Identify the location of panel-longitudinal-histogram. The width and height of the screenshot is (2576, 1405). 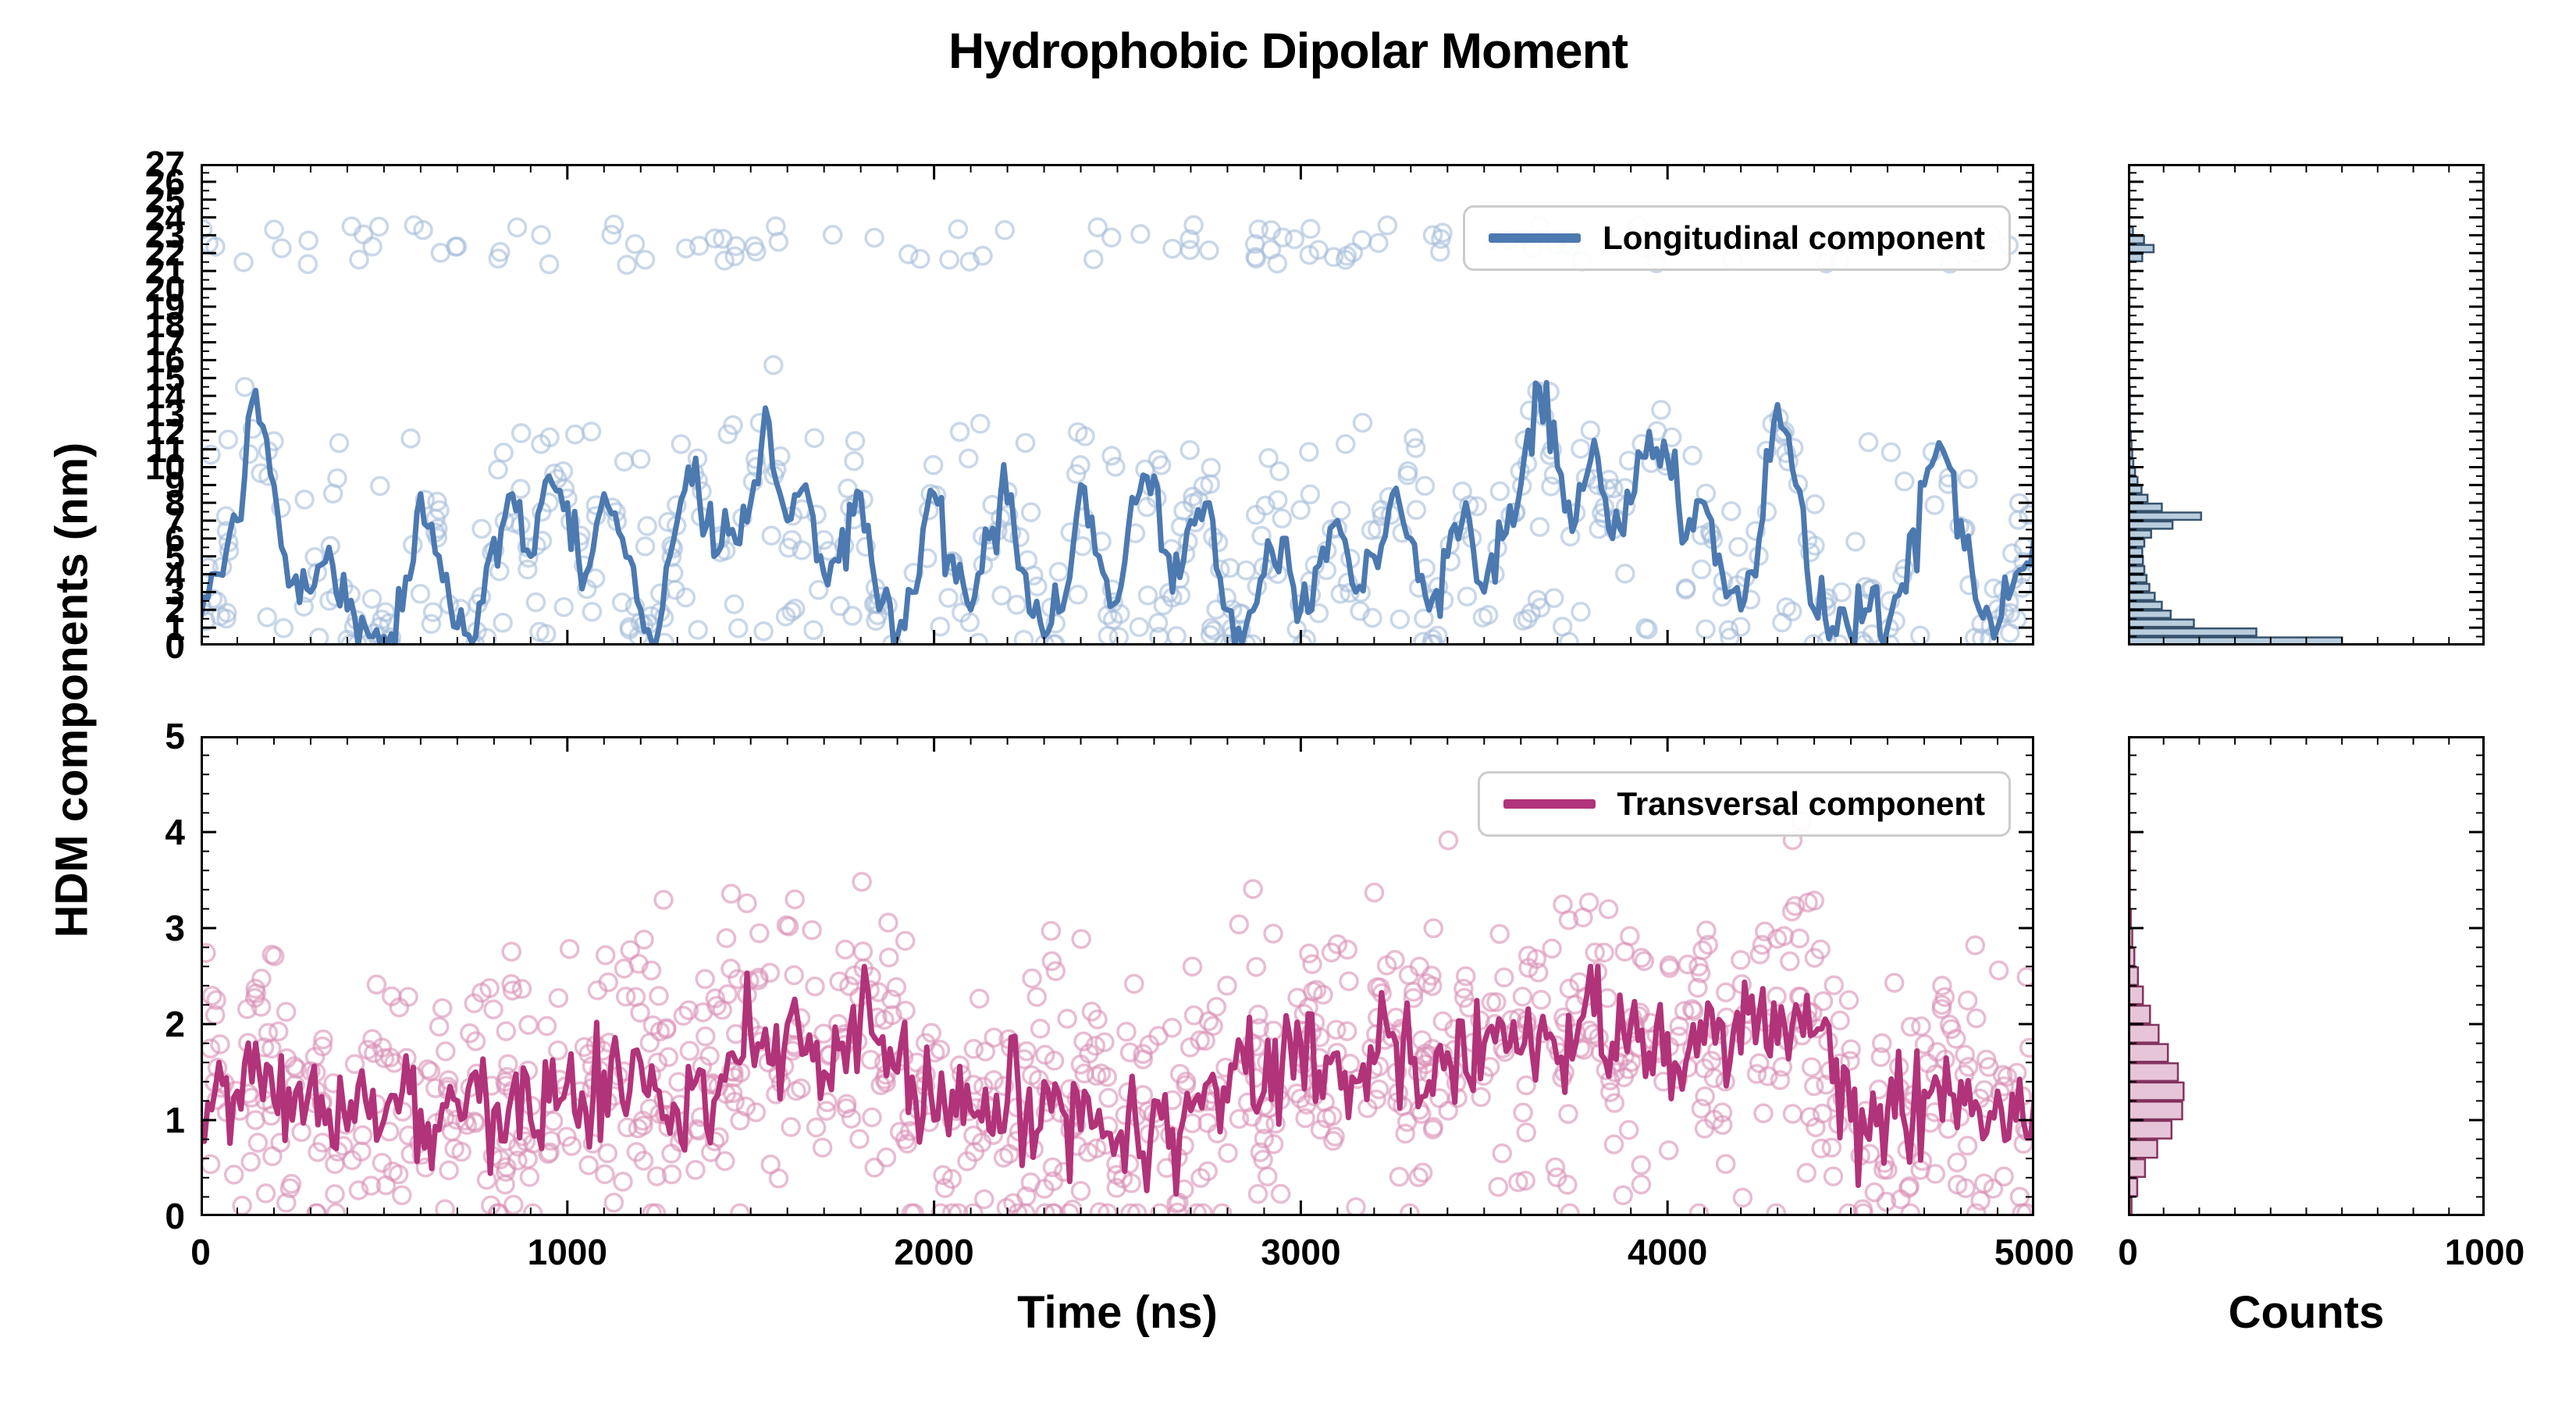
(2306, 405).